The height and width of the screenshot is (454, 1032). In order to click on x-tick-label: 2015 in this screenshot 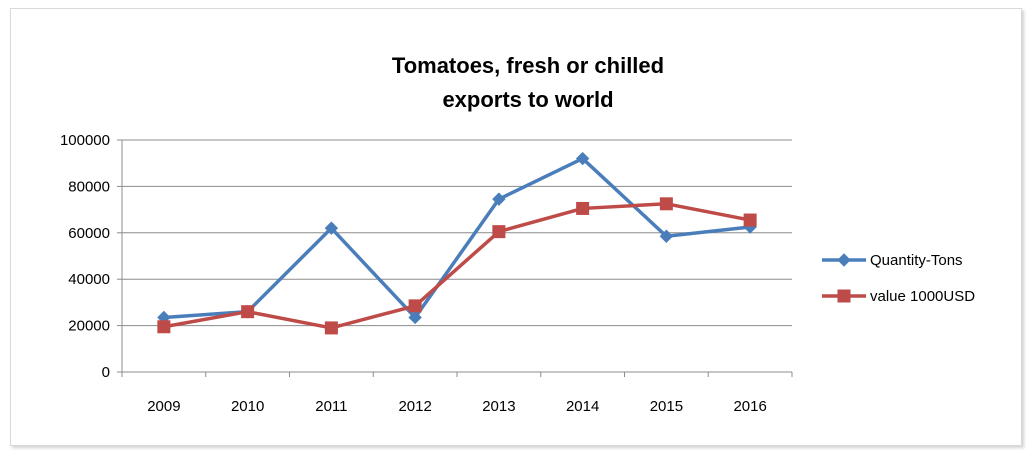, I will do `click(666, 406)`.